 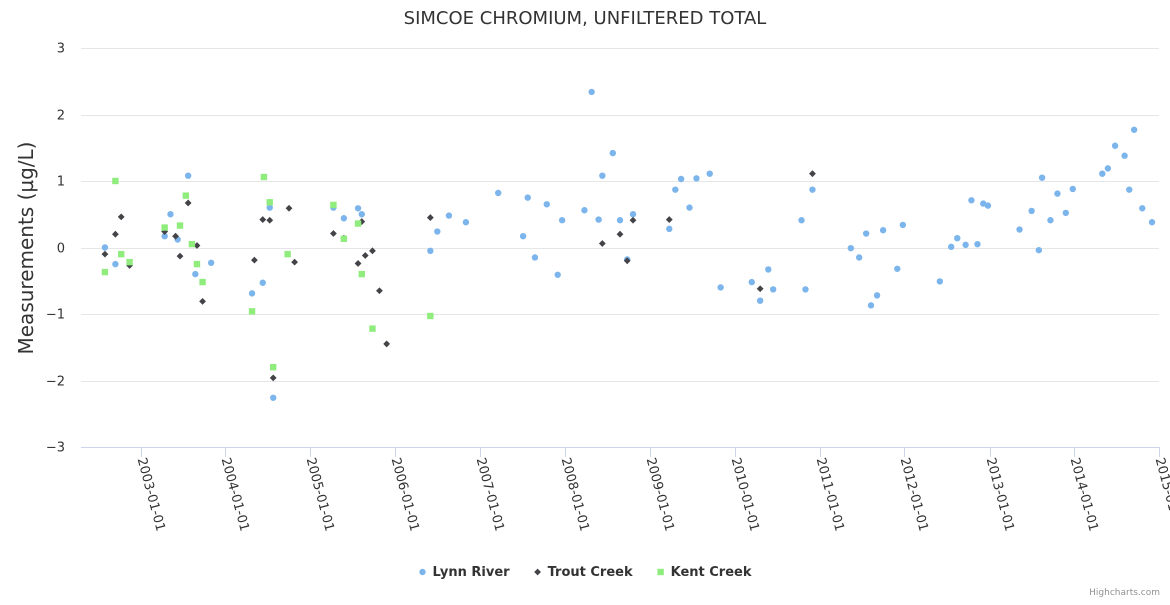 I want to click on credits-link: Highcharts.com, so click(x=1124, y=593).